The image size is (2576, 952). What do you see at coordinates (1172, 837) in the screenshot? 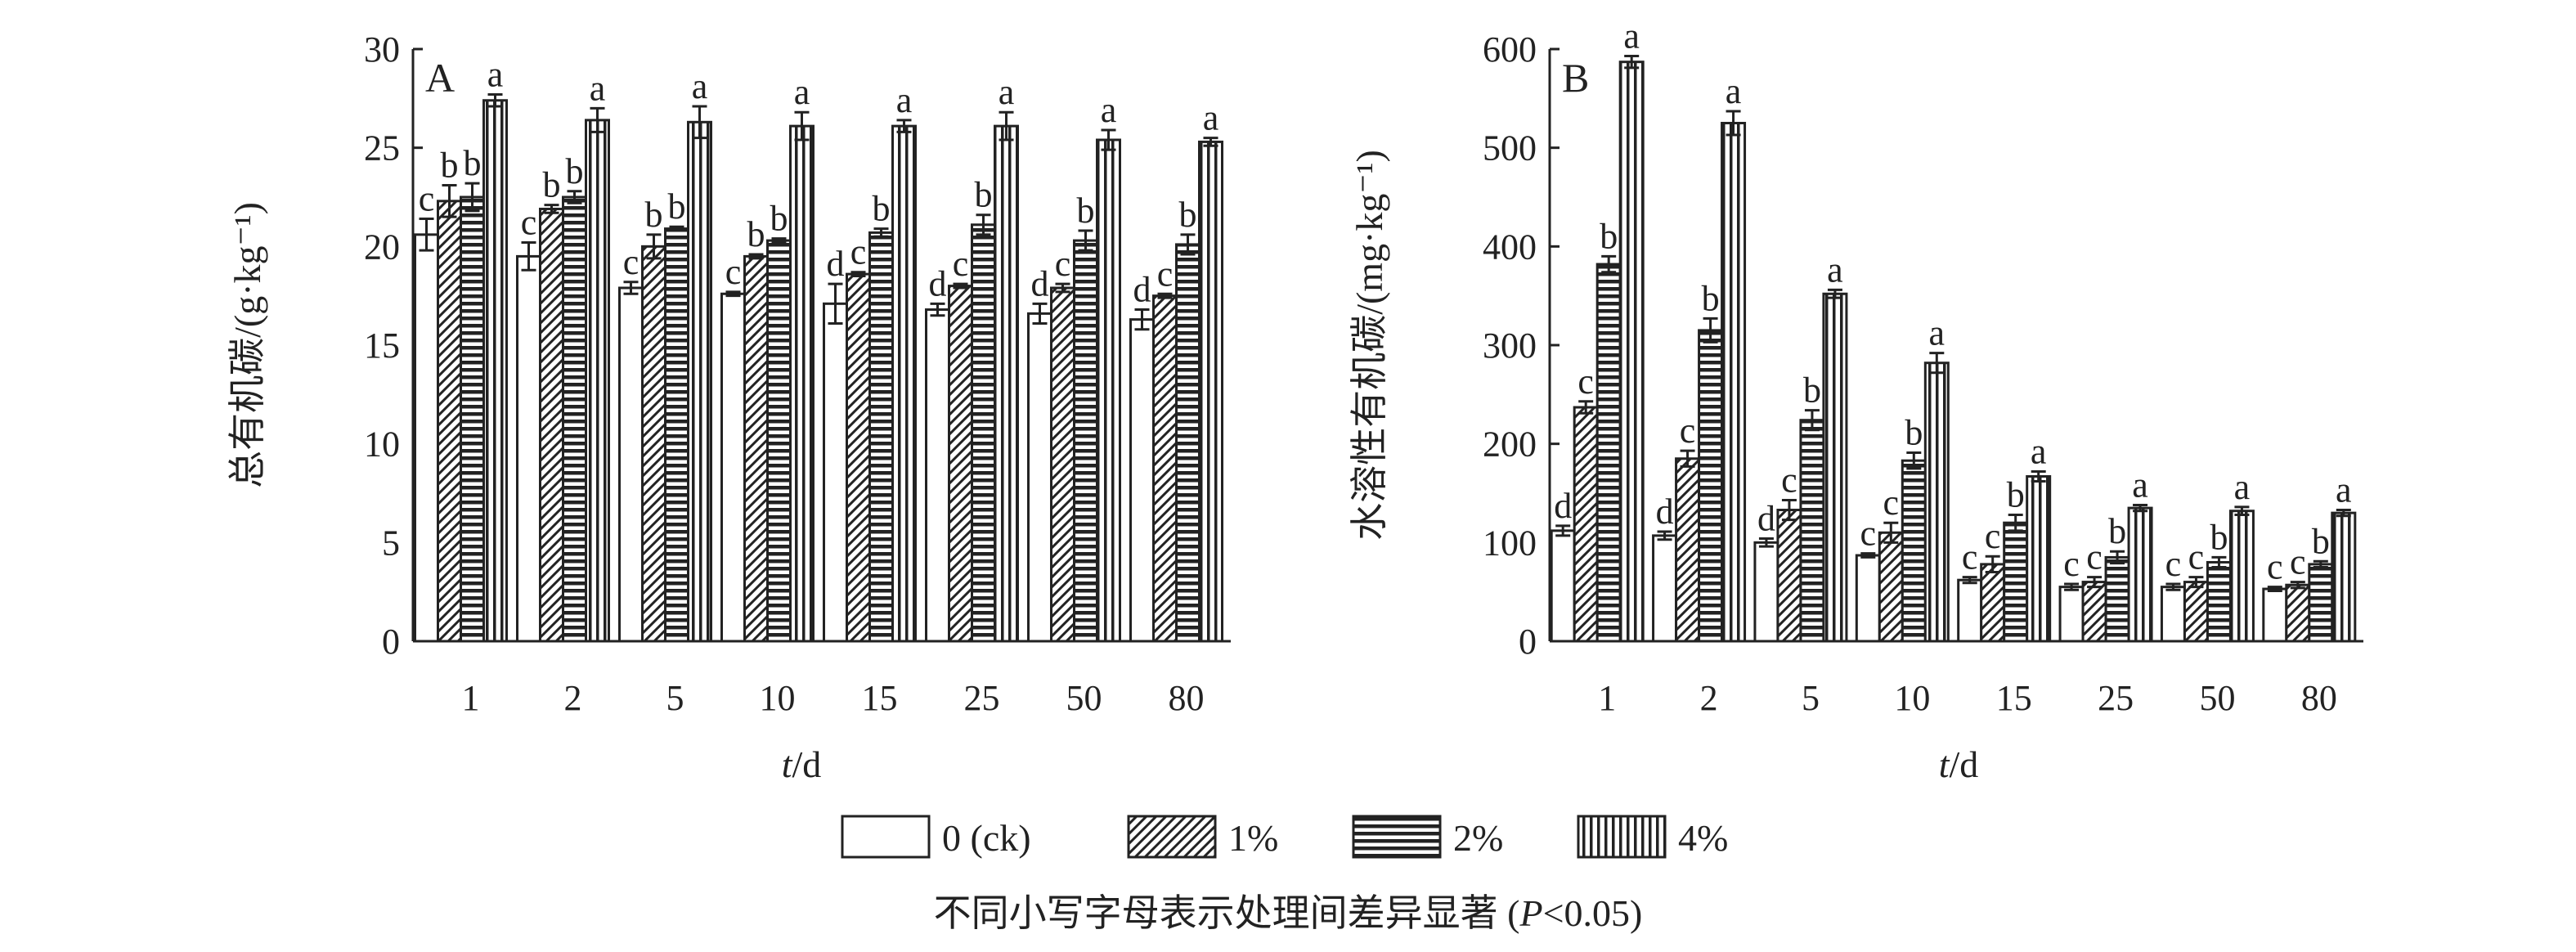
I see `legend-swatch-1pct` at bounding box center [1172, 837].